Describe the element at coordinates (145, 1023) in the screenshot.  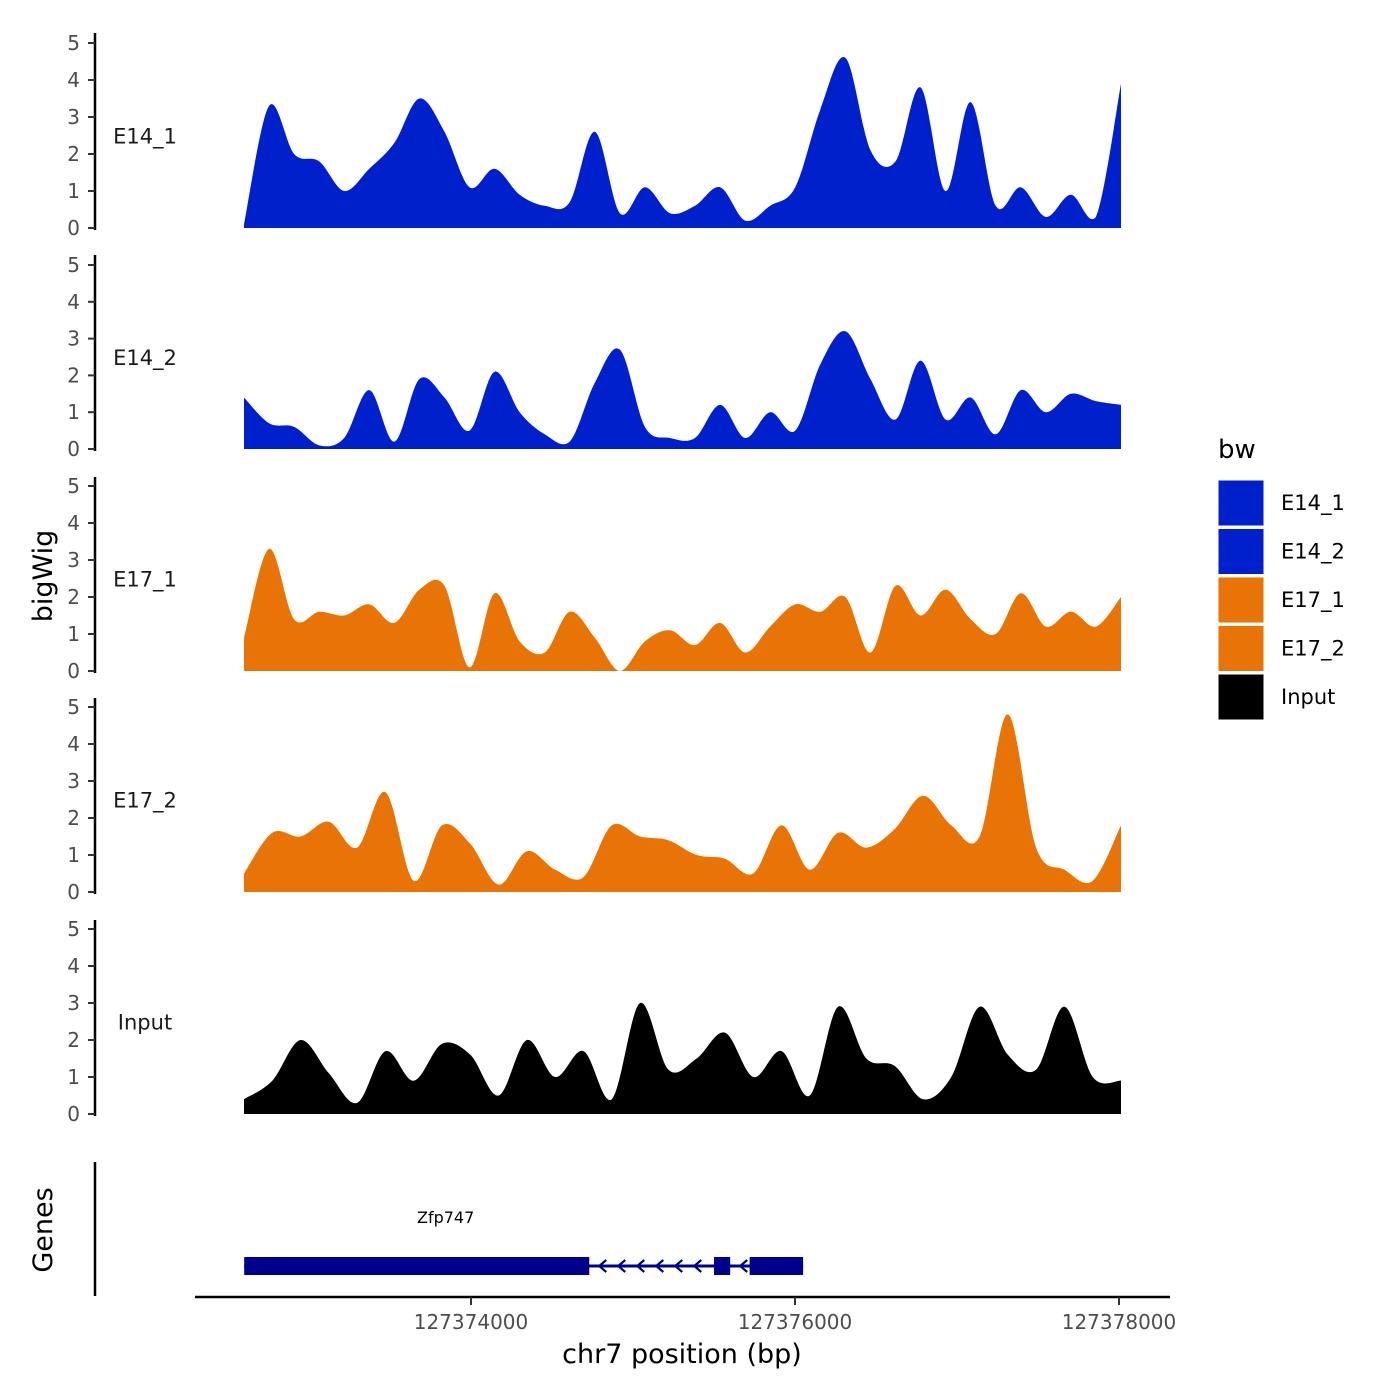
I see `track-label-Input: Input` at that location.